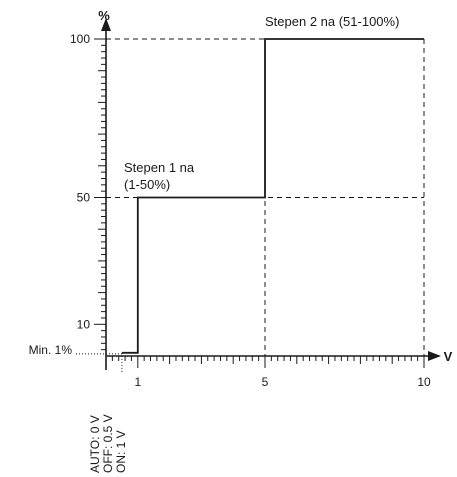 This screenshot has height=477, width=457. I want to click on step1-annotation: Stepen 1 na, so click(159, 167).